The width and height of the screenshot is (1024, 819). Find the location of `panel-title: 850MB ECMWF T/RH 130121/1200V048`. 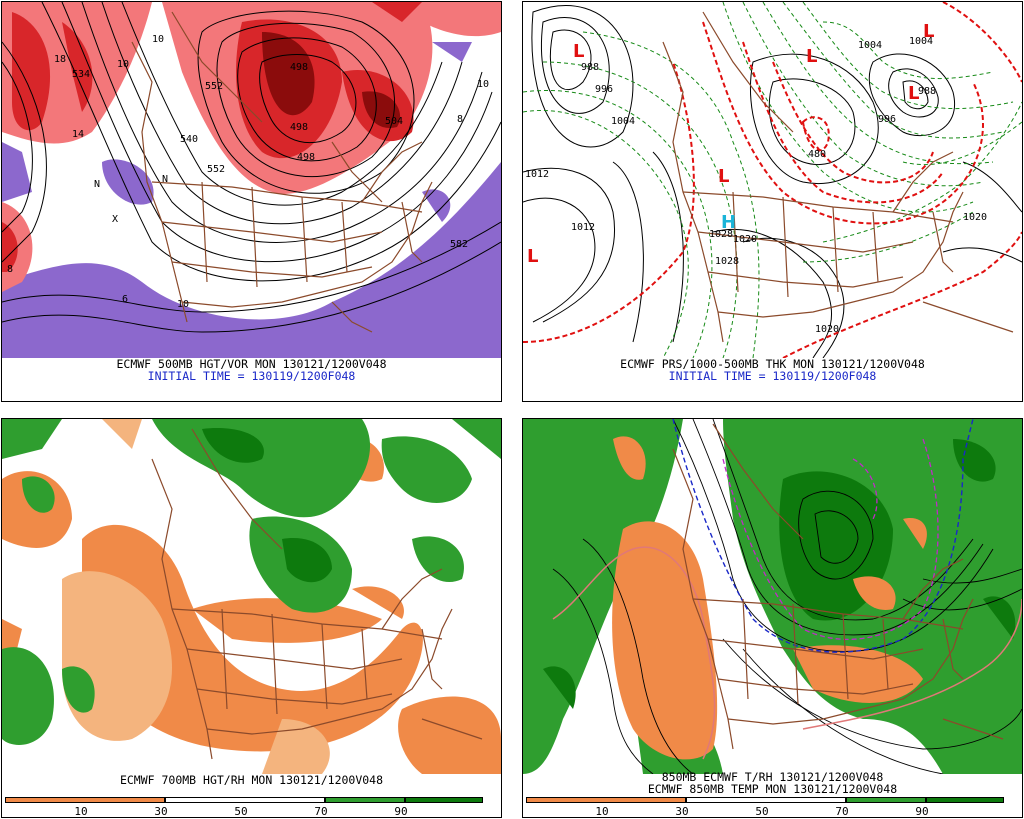

panel-title: 850MB ECMWF T/RH 130121/1200V048 is located at coordinates (772, 777).